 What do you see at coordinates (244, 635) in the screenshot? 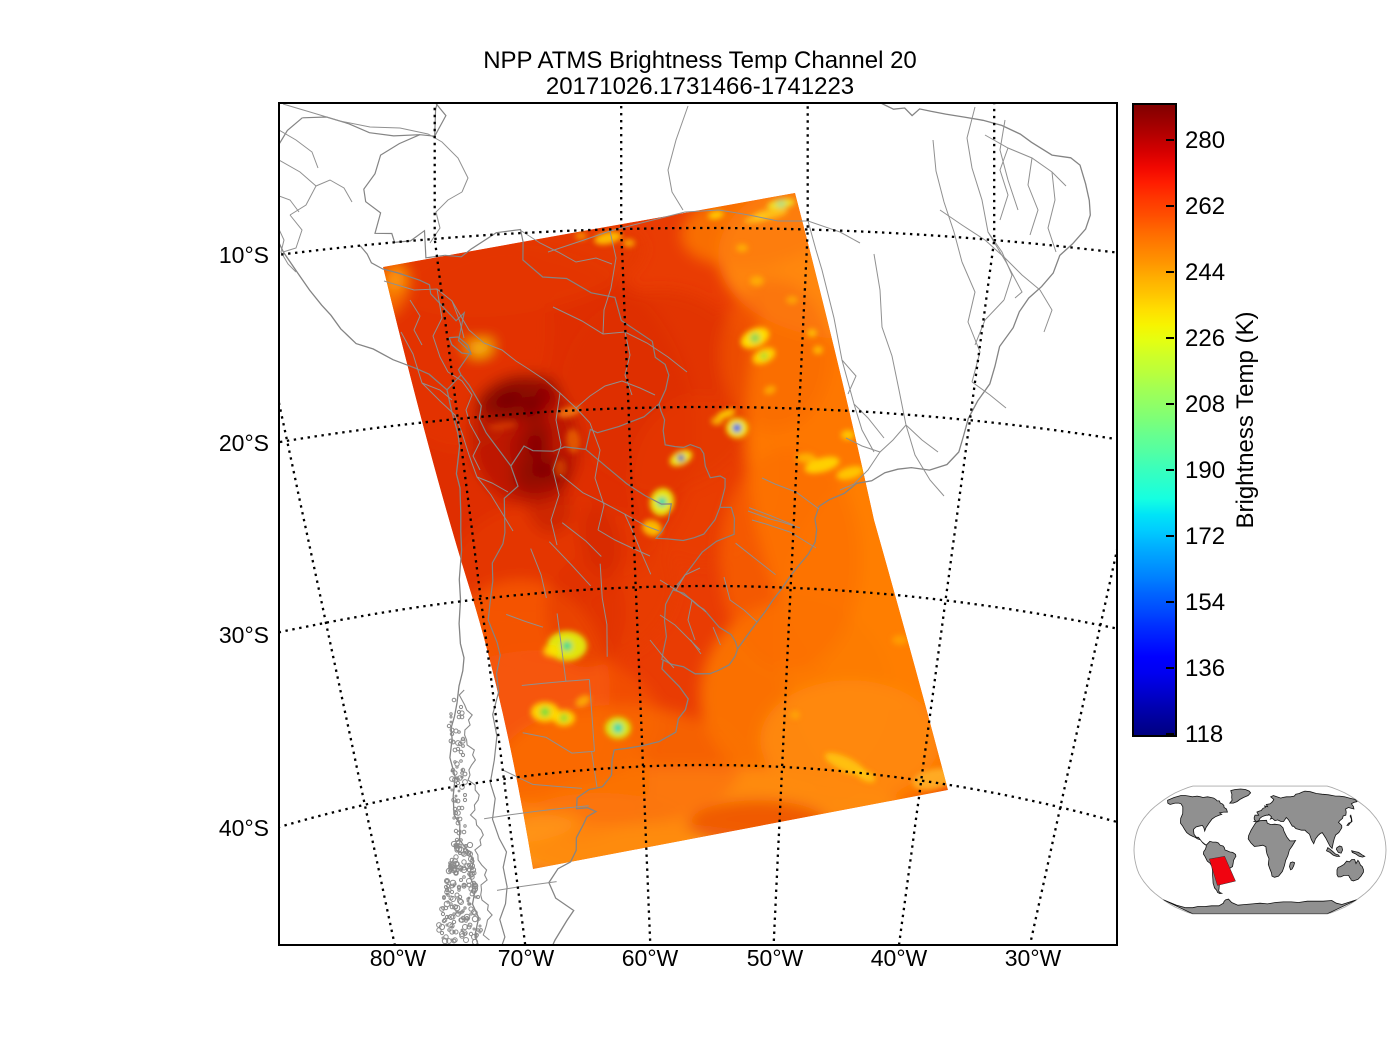
I see `svg-text: 30°S` at bounding box center [244, 635].